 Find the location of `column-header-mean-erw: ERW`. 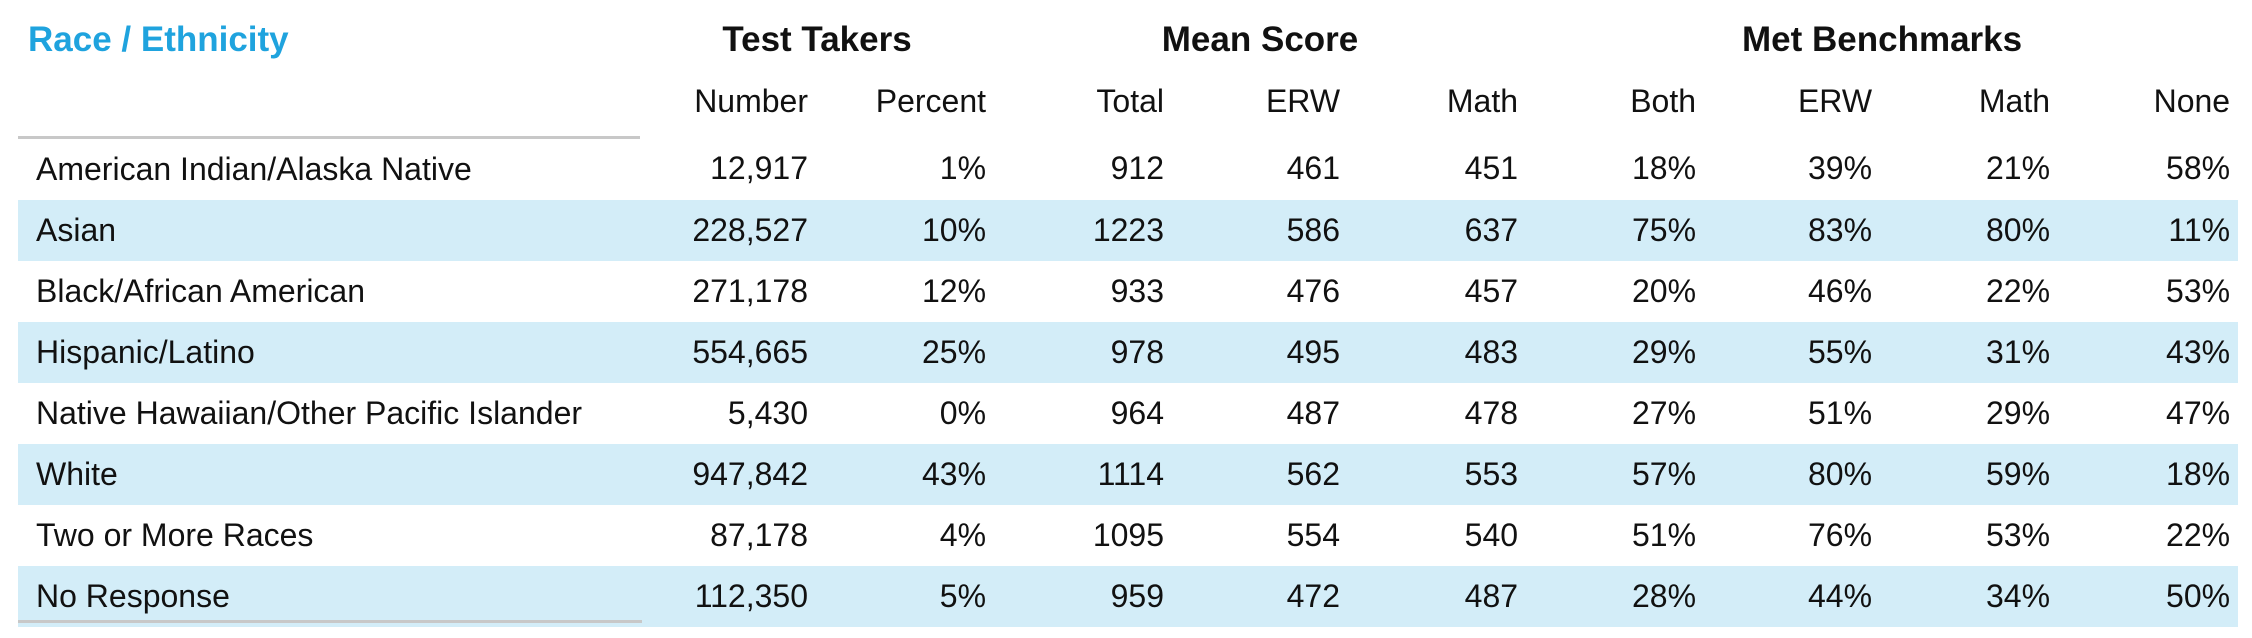

column-header-mean-erw: ERW is located at coordinates (1303, 101).